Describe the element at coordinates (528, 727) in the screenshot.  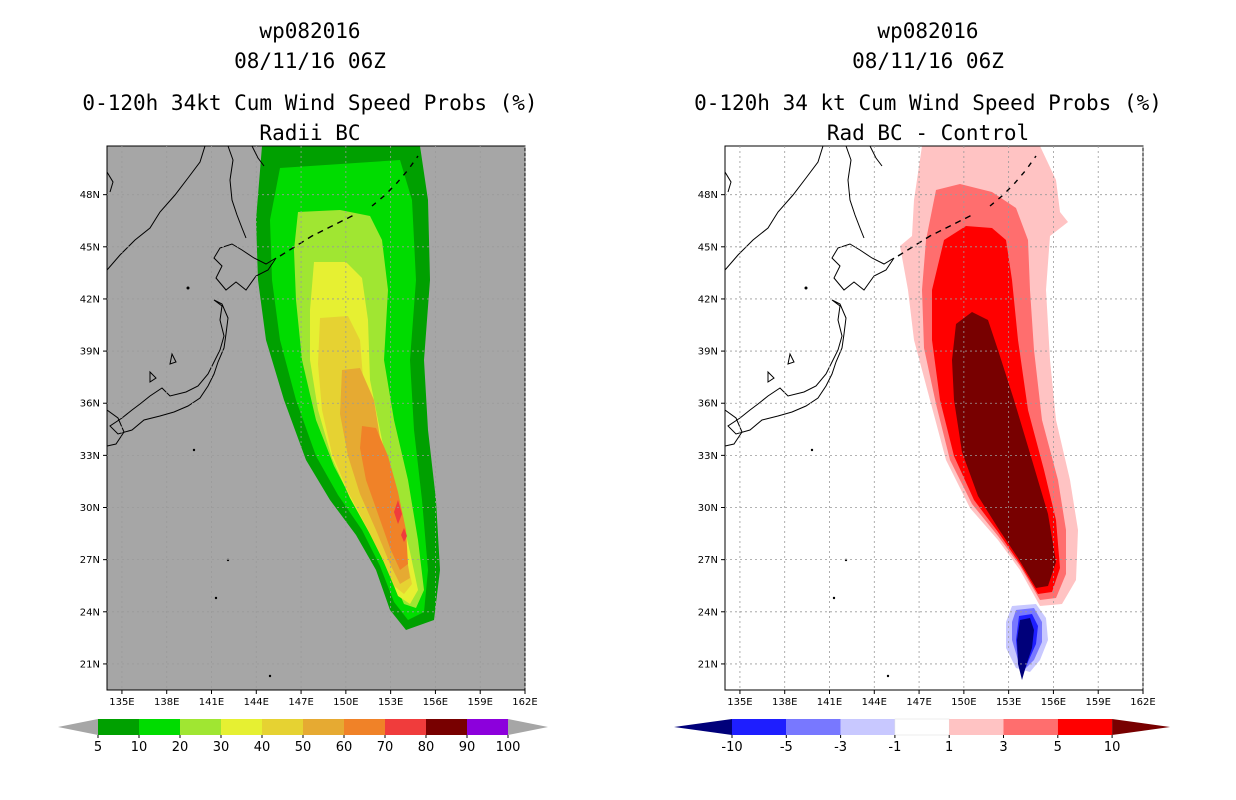
I see `left-colorbar-high-triangle` at that location.